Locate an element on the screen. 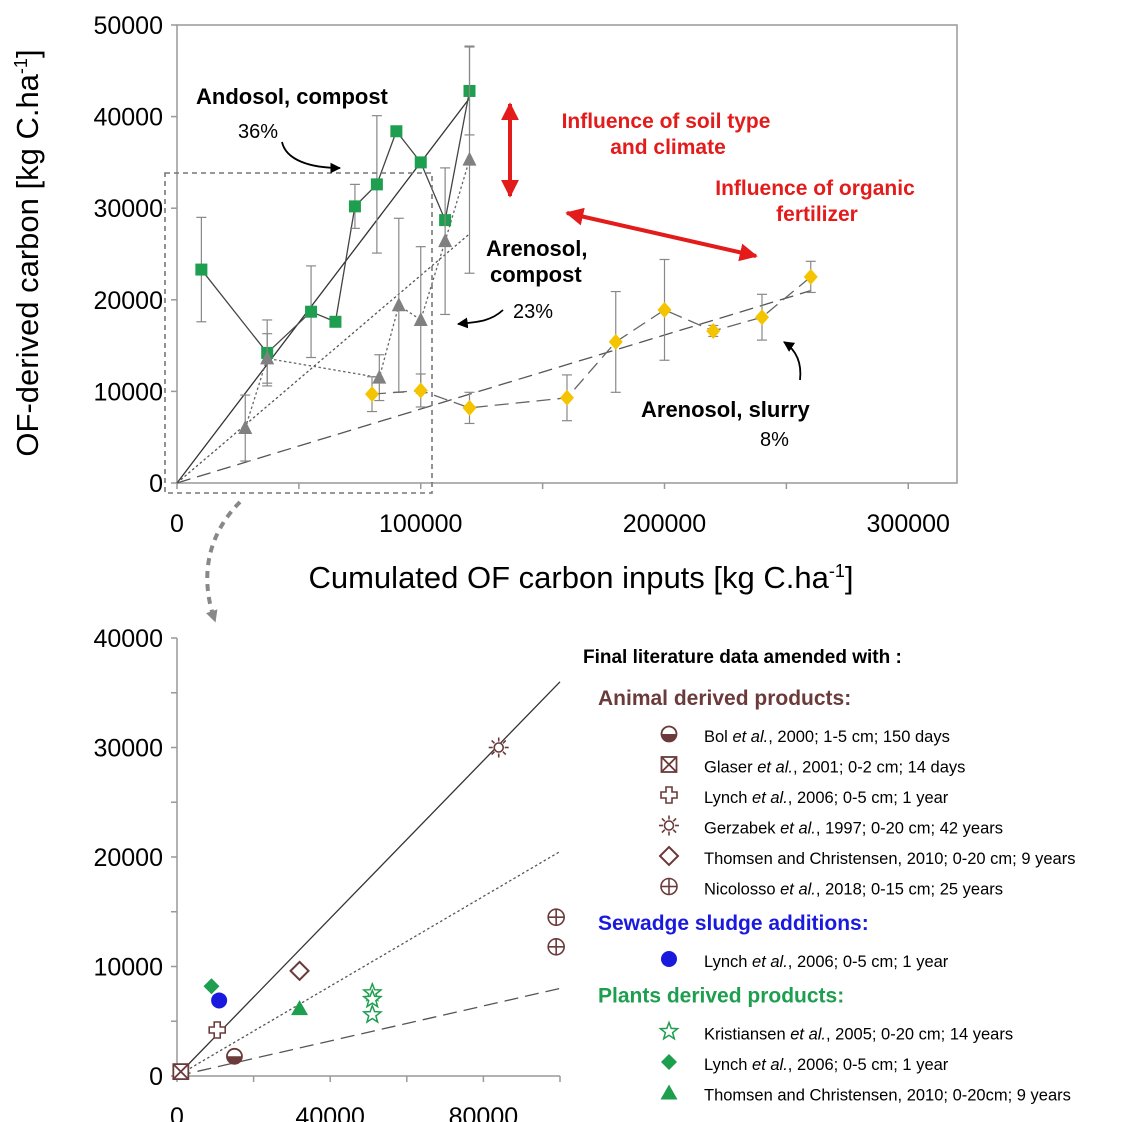 Image resolution: width=1147 pixels, height=1122 pixels. main-fit-line-dashed is located at coordinates (493, 387).